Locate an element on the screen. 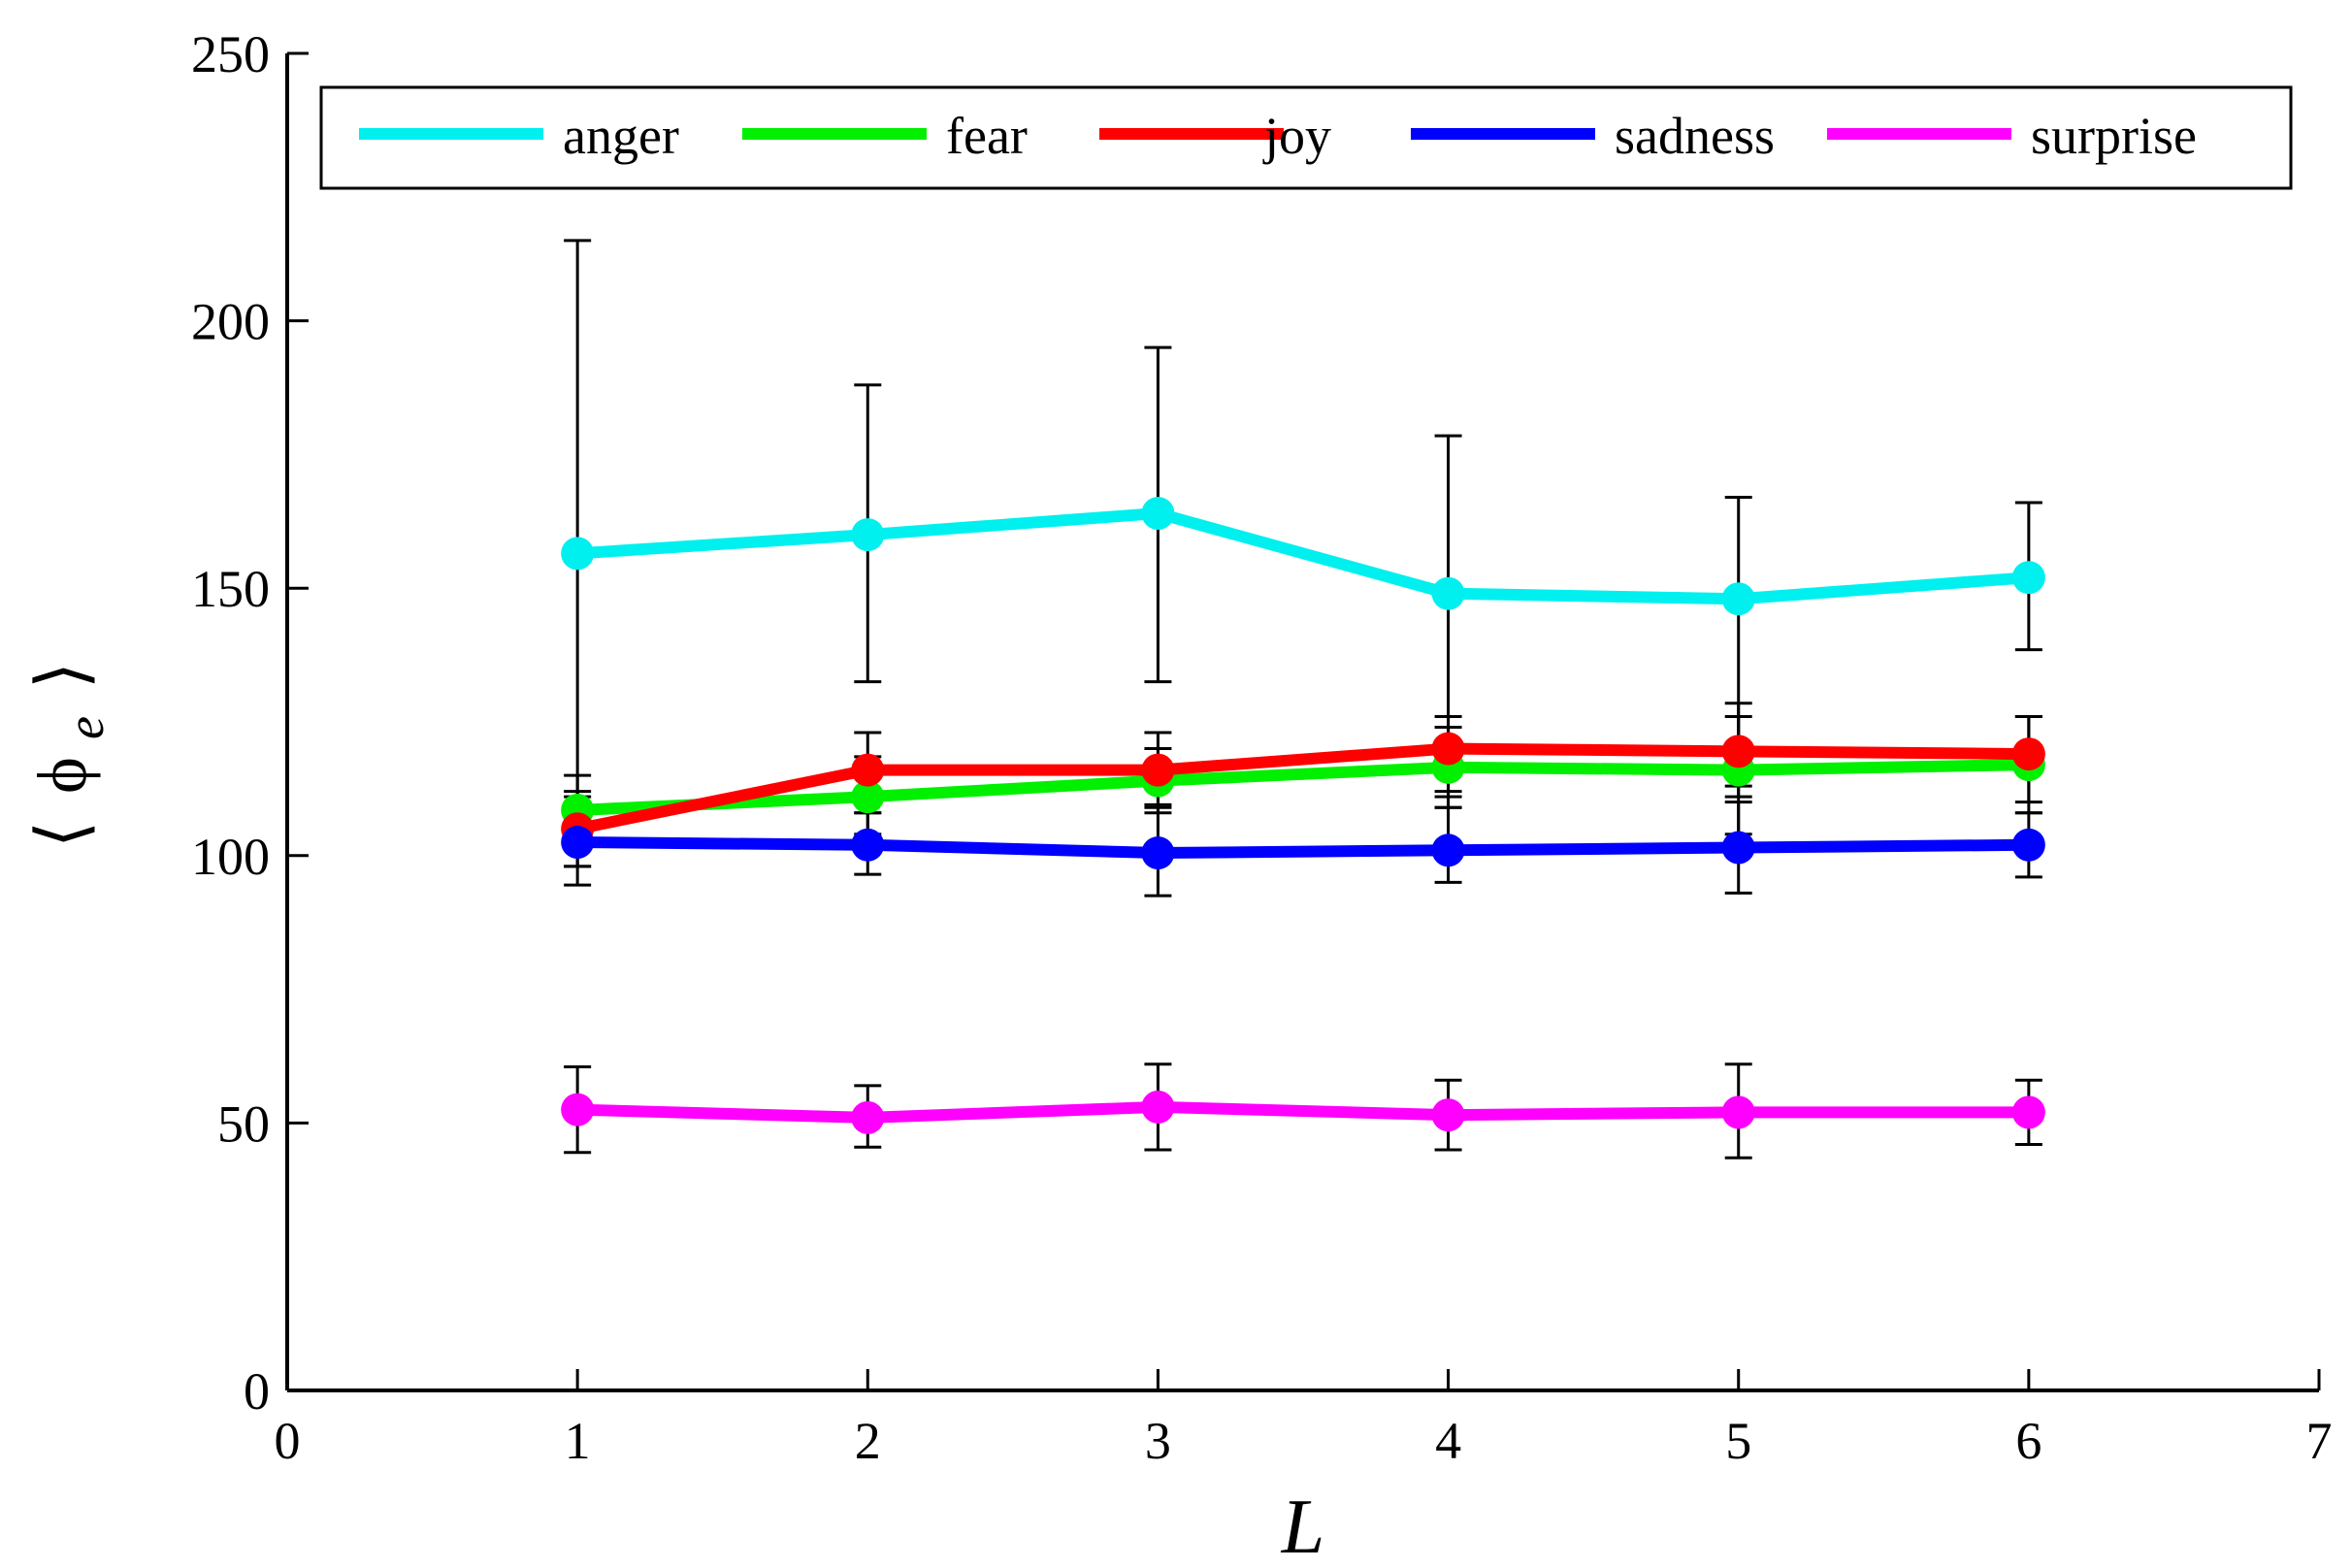  x-tick-label: 0 is located at coordinates (288, 1441).